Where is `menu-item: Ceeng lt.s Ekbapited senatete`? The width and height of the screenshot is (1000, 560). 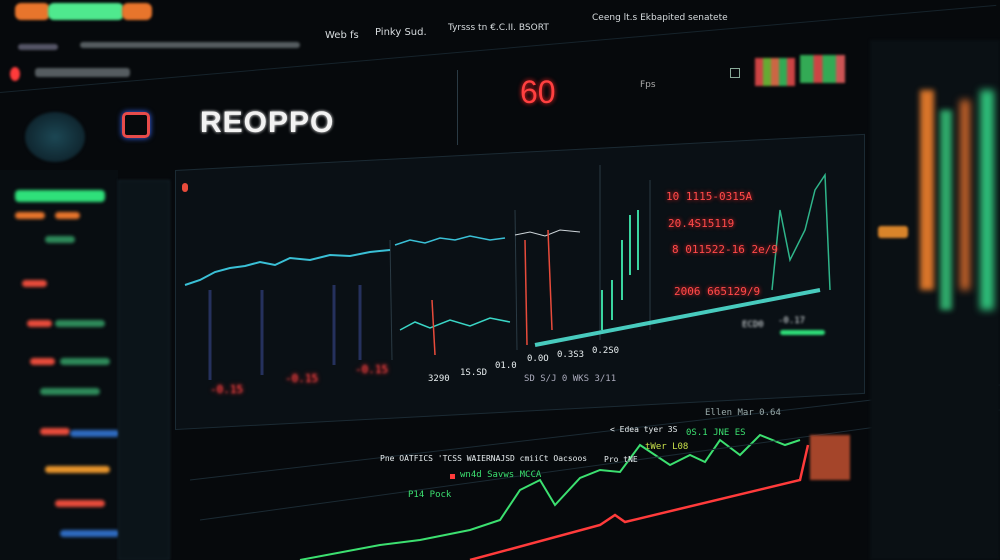 menu-item: Ceeng lt.s Ekbapited senatete is located at coordinates (660, 18).